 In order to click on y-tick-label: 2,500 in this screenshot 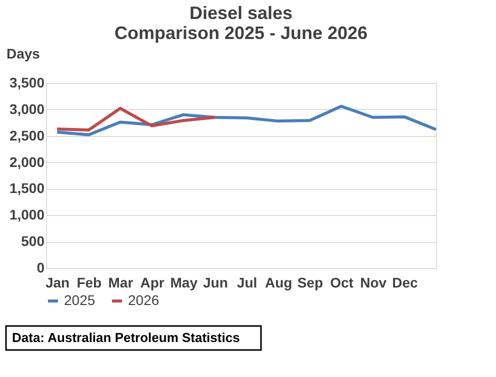, I will do `click(27, 135)`.